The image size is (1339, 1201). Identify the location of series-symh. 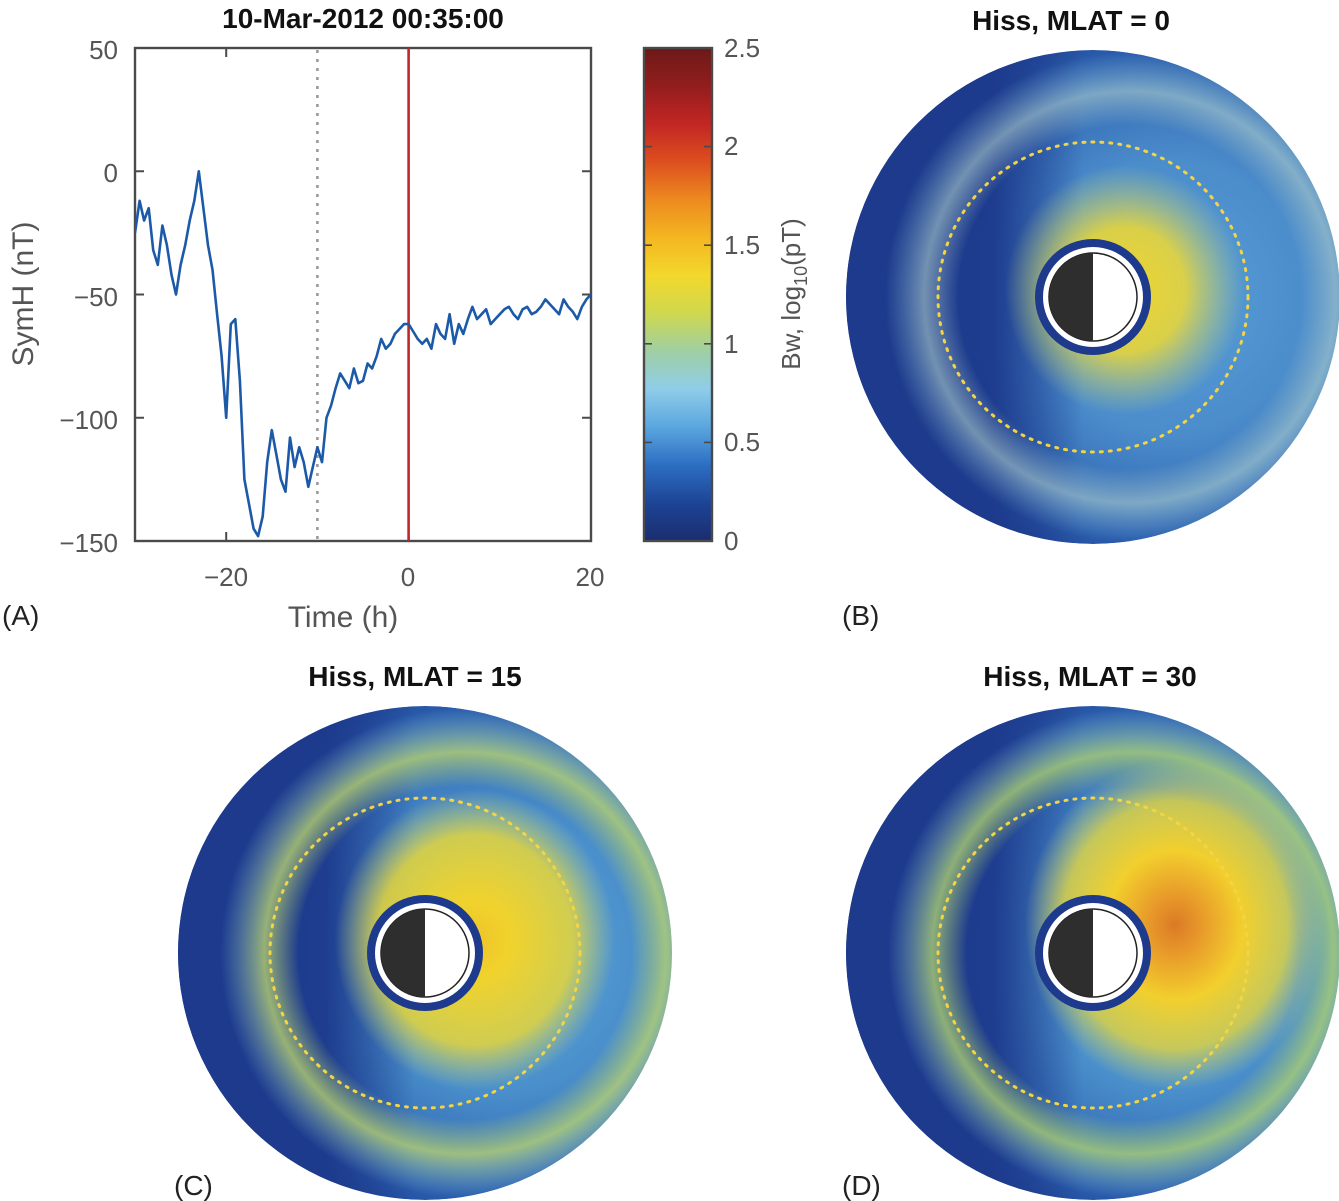
(363, 354).